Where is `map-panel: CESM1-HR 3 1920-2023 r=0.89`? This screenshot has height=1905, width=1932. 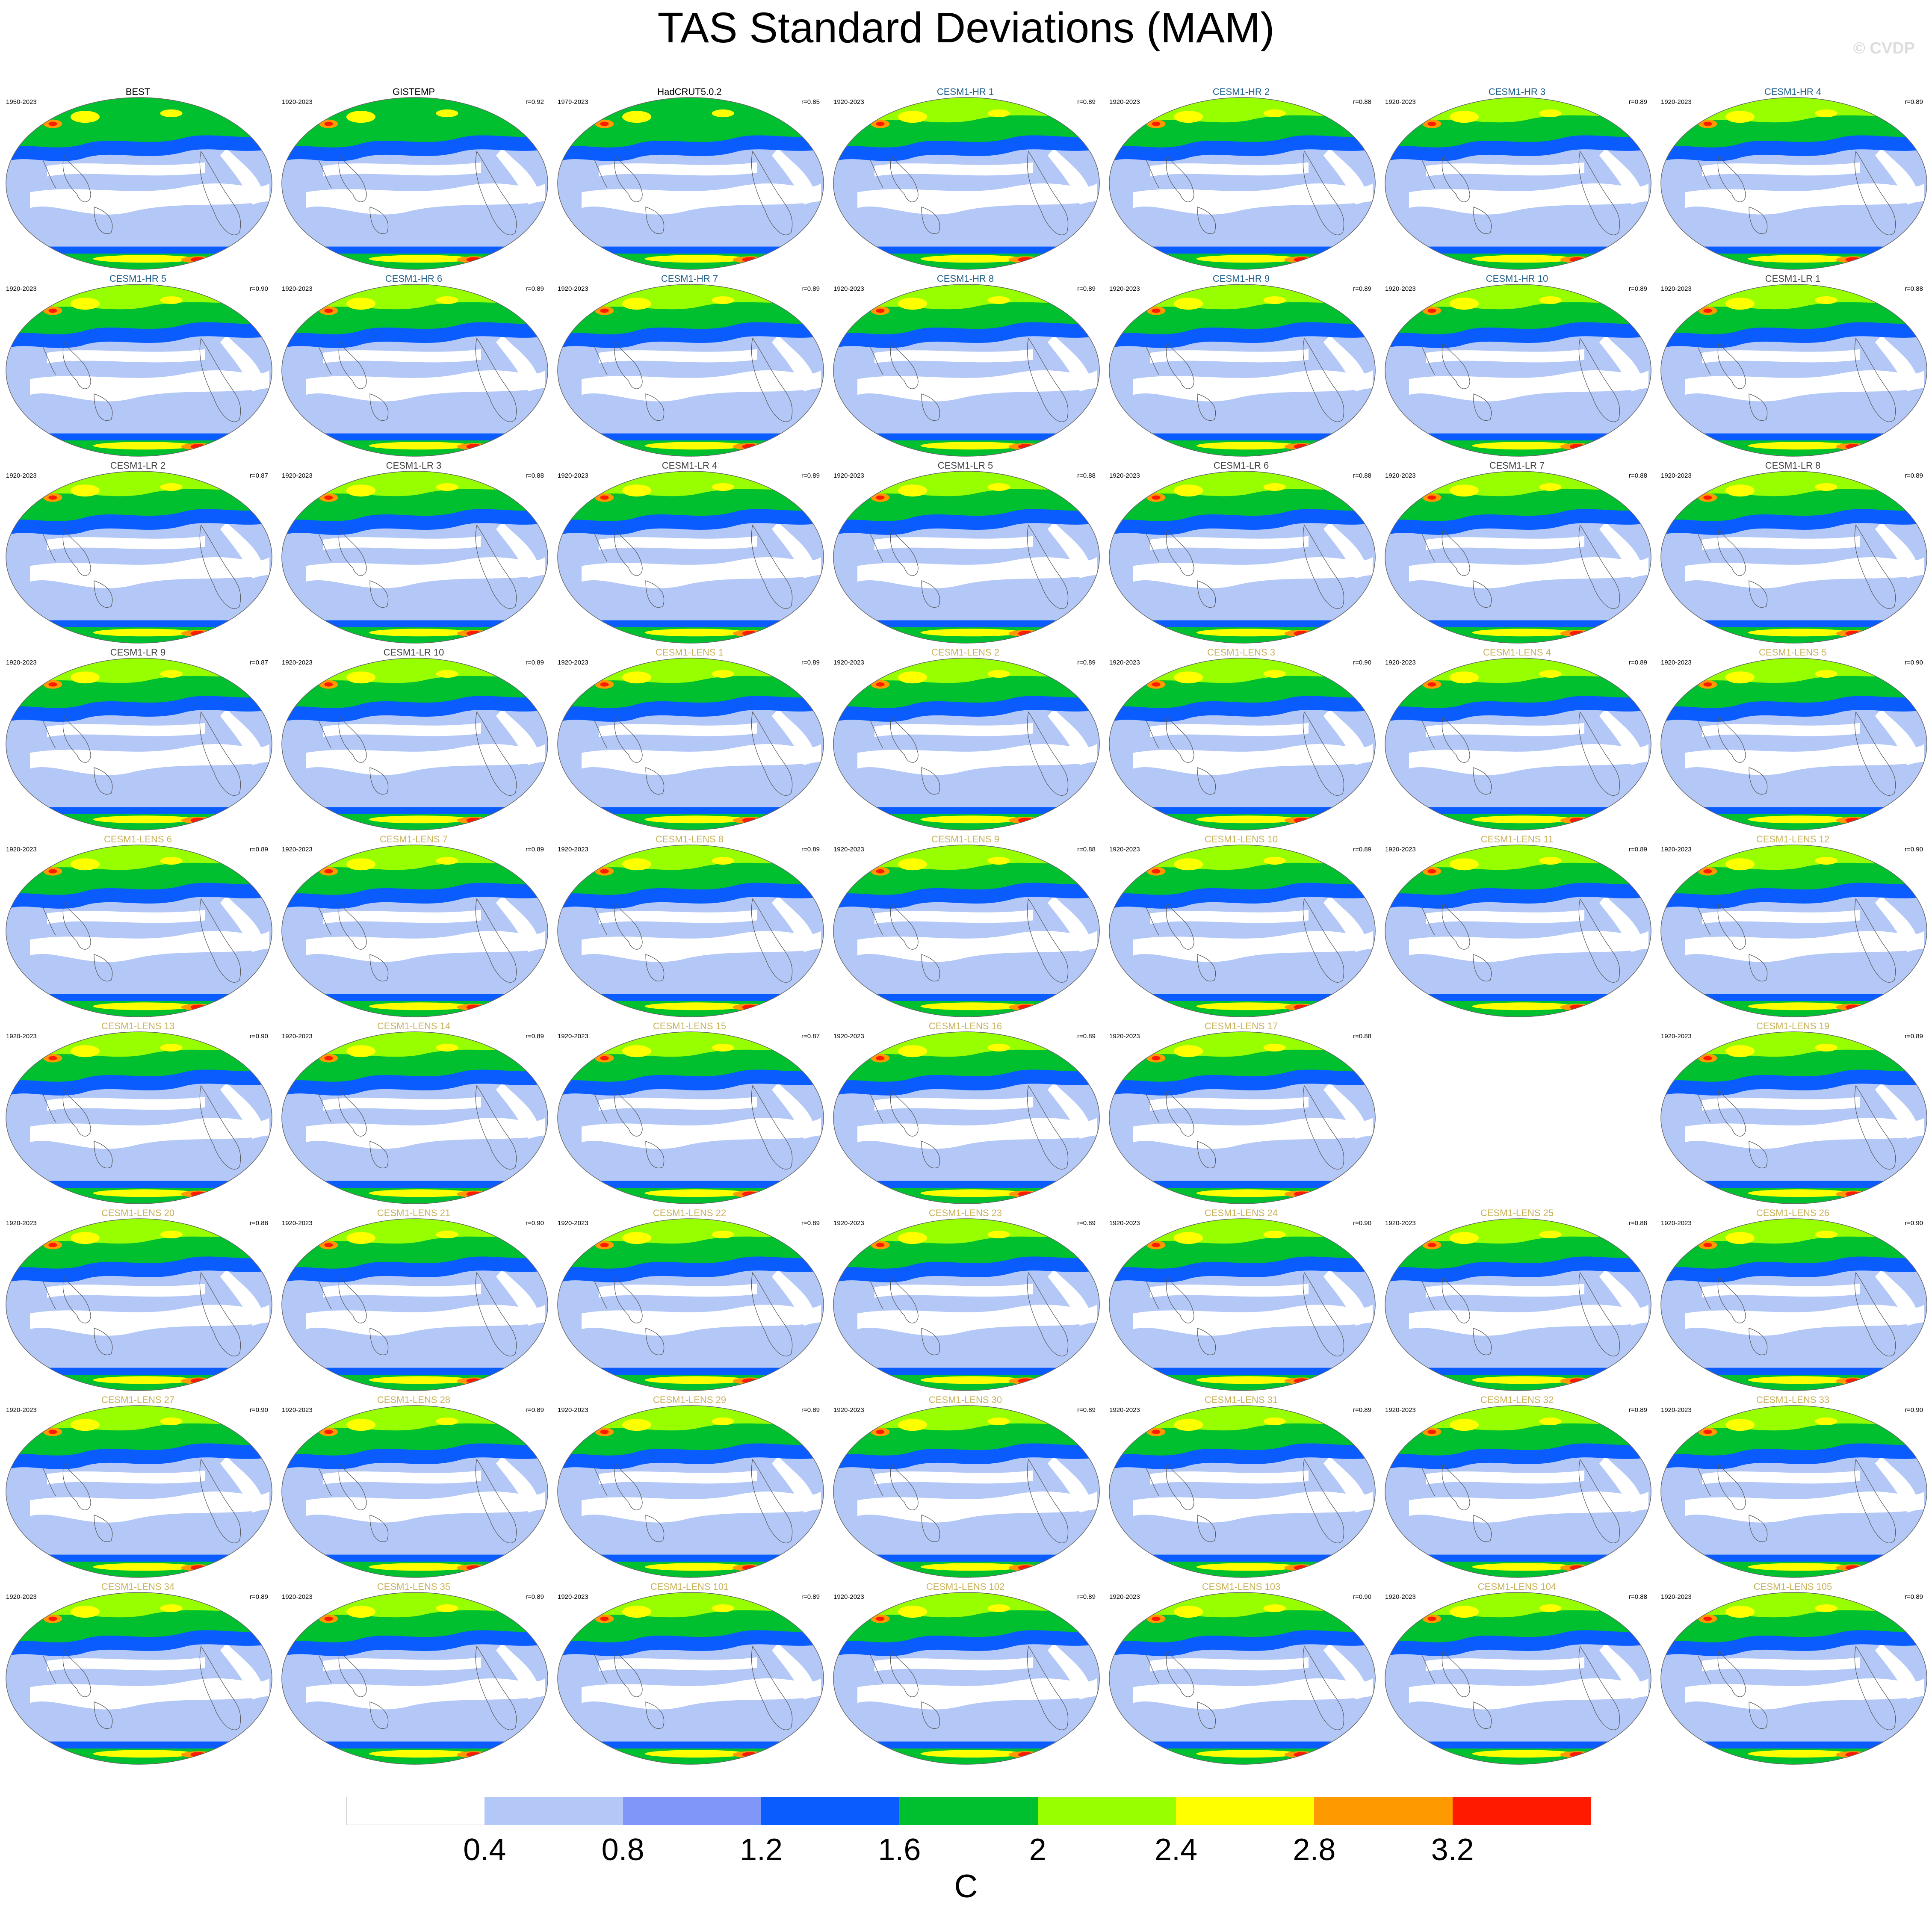 map-panel: CESM1-HR 3 1920-2023 r=0.89 is located at coordinates (1517, 179).